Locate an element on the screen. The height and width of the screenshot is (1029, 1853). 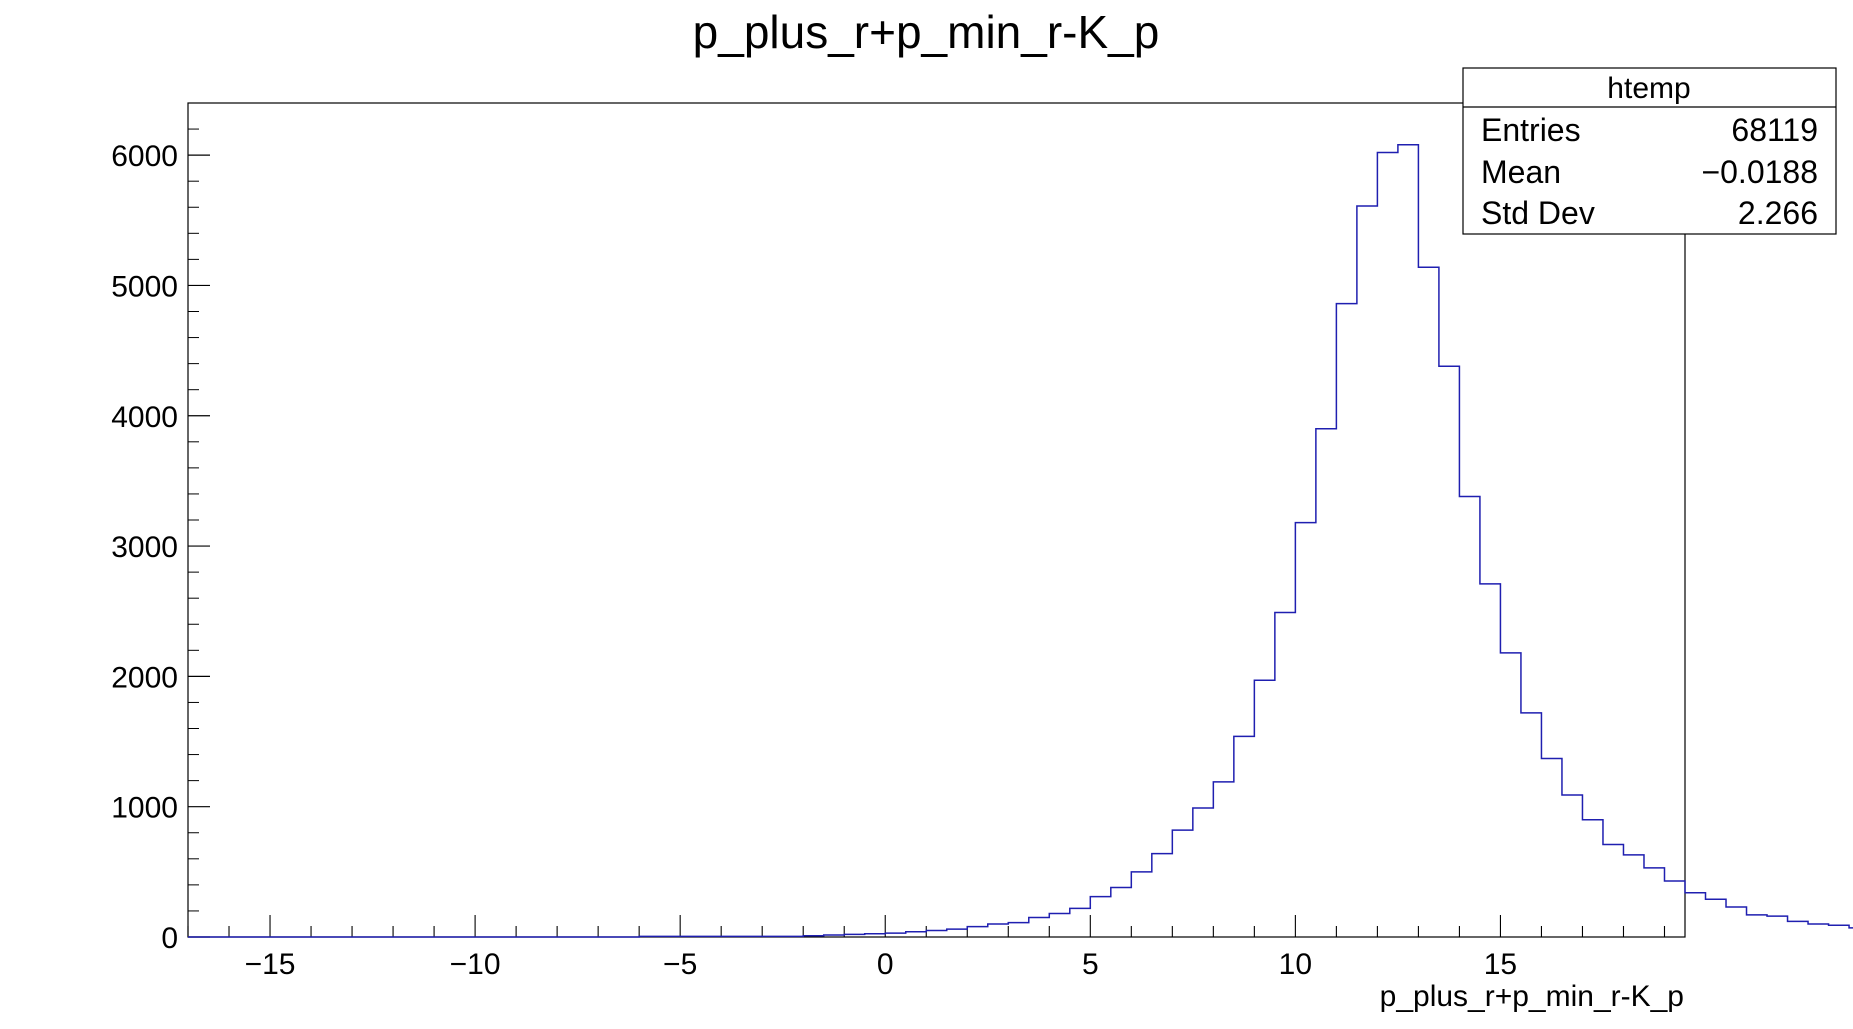
stats-box-title: htemp is located at coordinates (1648, 88).